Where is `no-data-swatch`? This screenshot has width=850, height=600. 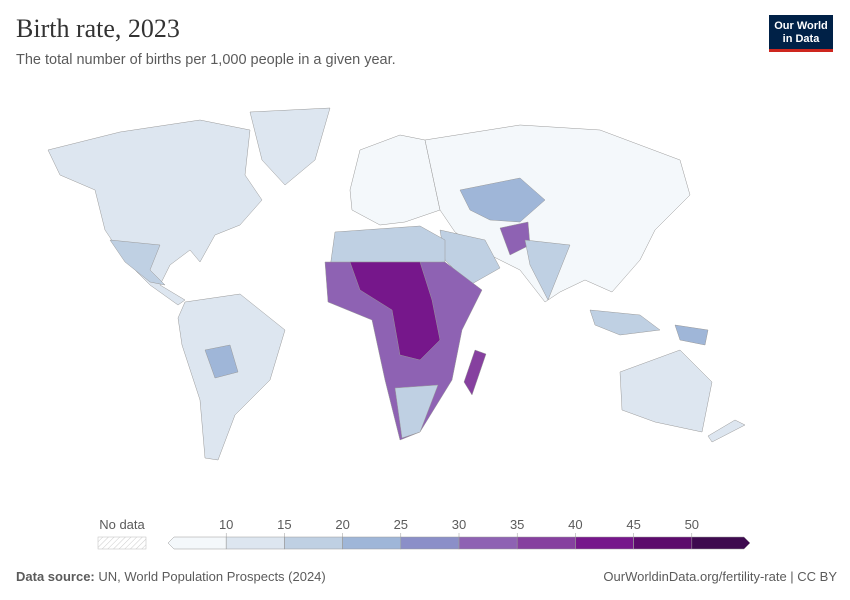 no-data-swatch is located at coordinates (122, 543).